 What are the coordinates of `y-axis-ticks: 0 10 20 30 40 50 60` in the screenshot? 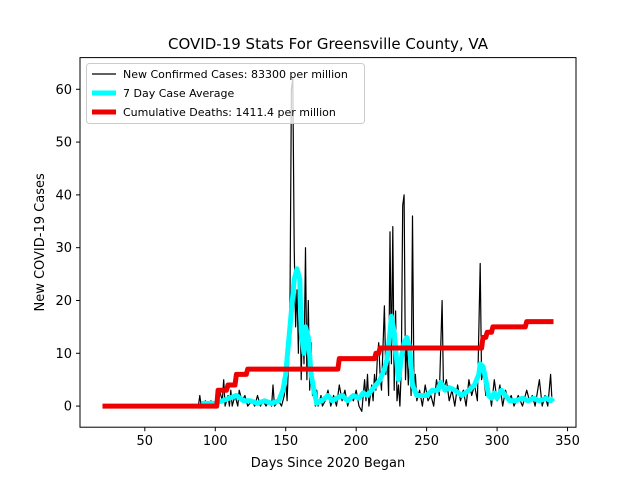 It's located at (67, 249).